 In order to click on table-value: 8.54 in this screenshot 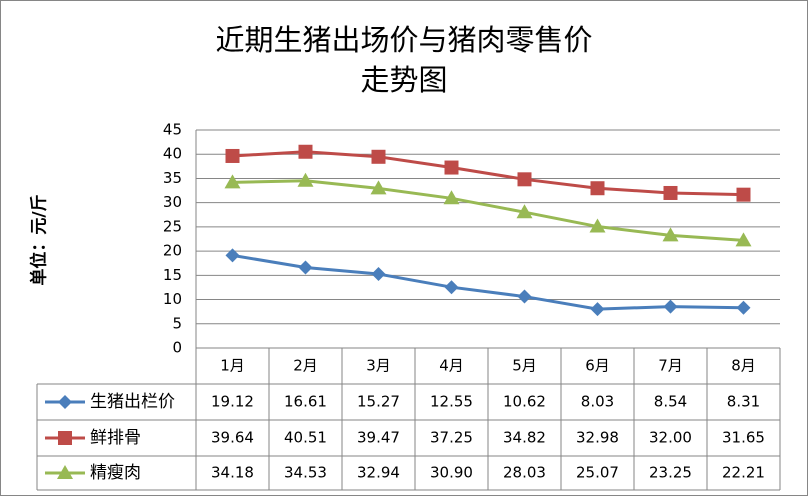, I will do `click(670, 402)`.